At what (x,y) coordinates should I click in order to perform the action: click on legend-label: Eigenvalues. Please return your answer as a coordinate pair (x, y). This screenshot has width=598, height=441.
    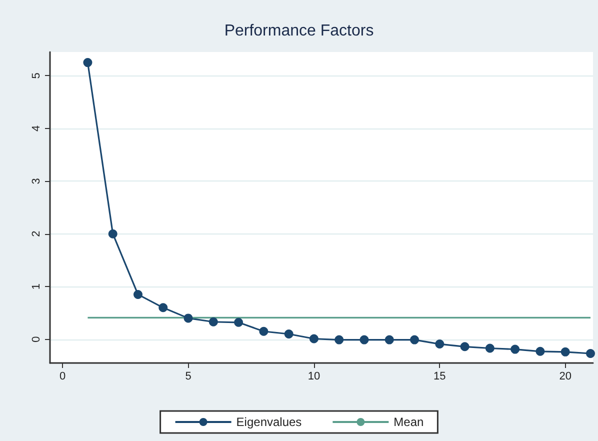
    Looking at the image, I should click on (269, 422).